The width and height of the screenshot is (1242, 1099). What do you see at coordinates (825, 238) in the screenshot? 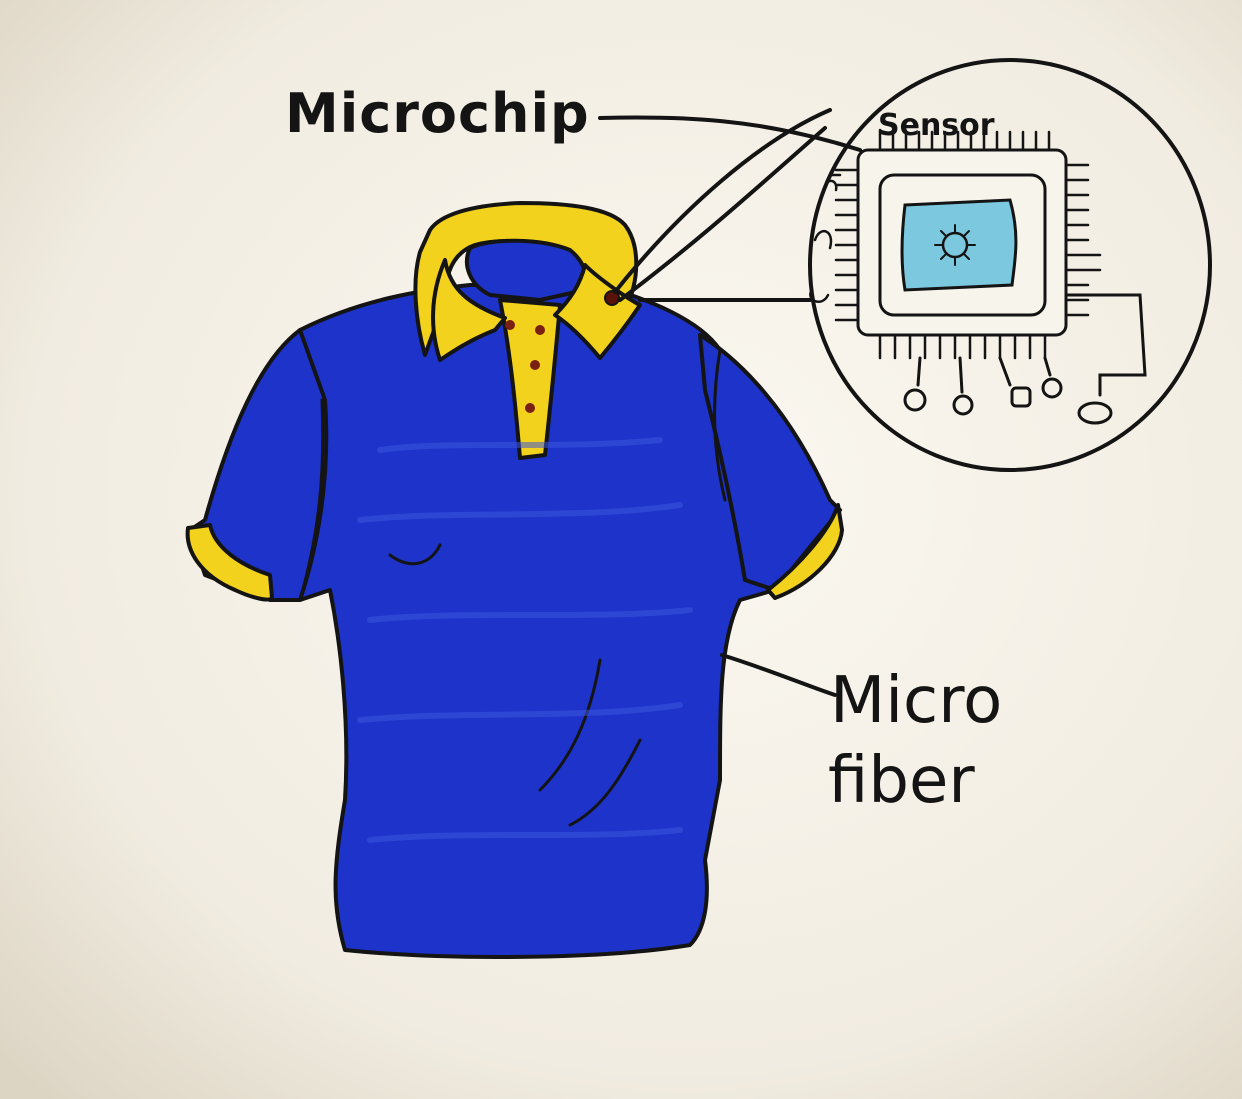
I see `chip-side-components` at bounding box center [825, 238].